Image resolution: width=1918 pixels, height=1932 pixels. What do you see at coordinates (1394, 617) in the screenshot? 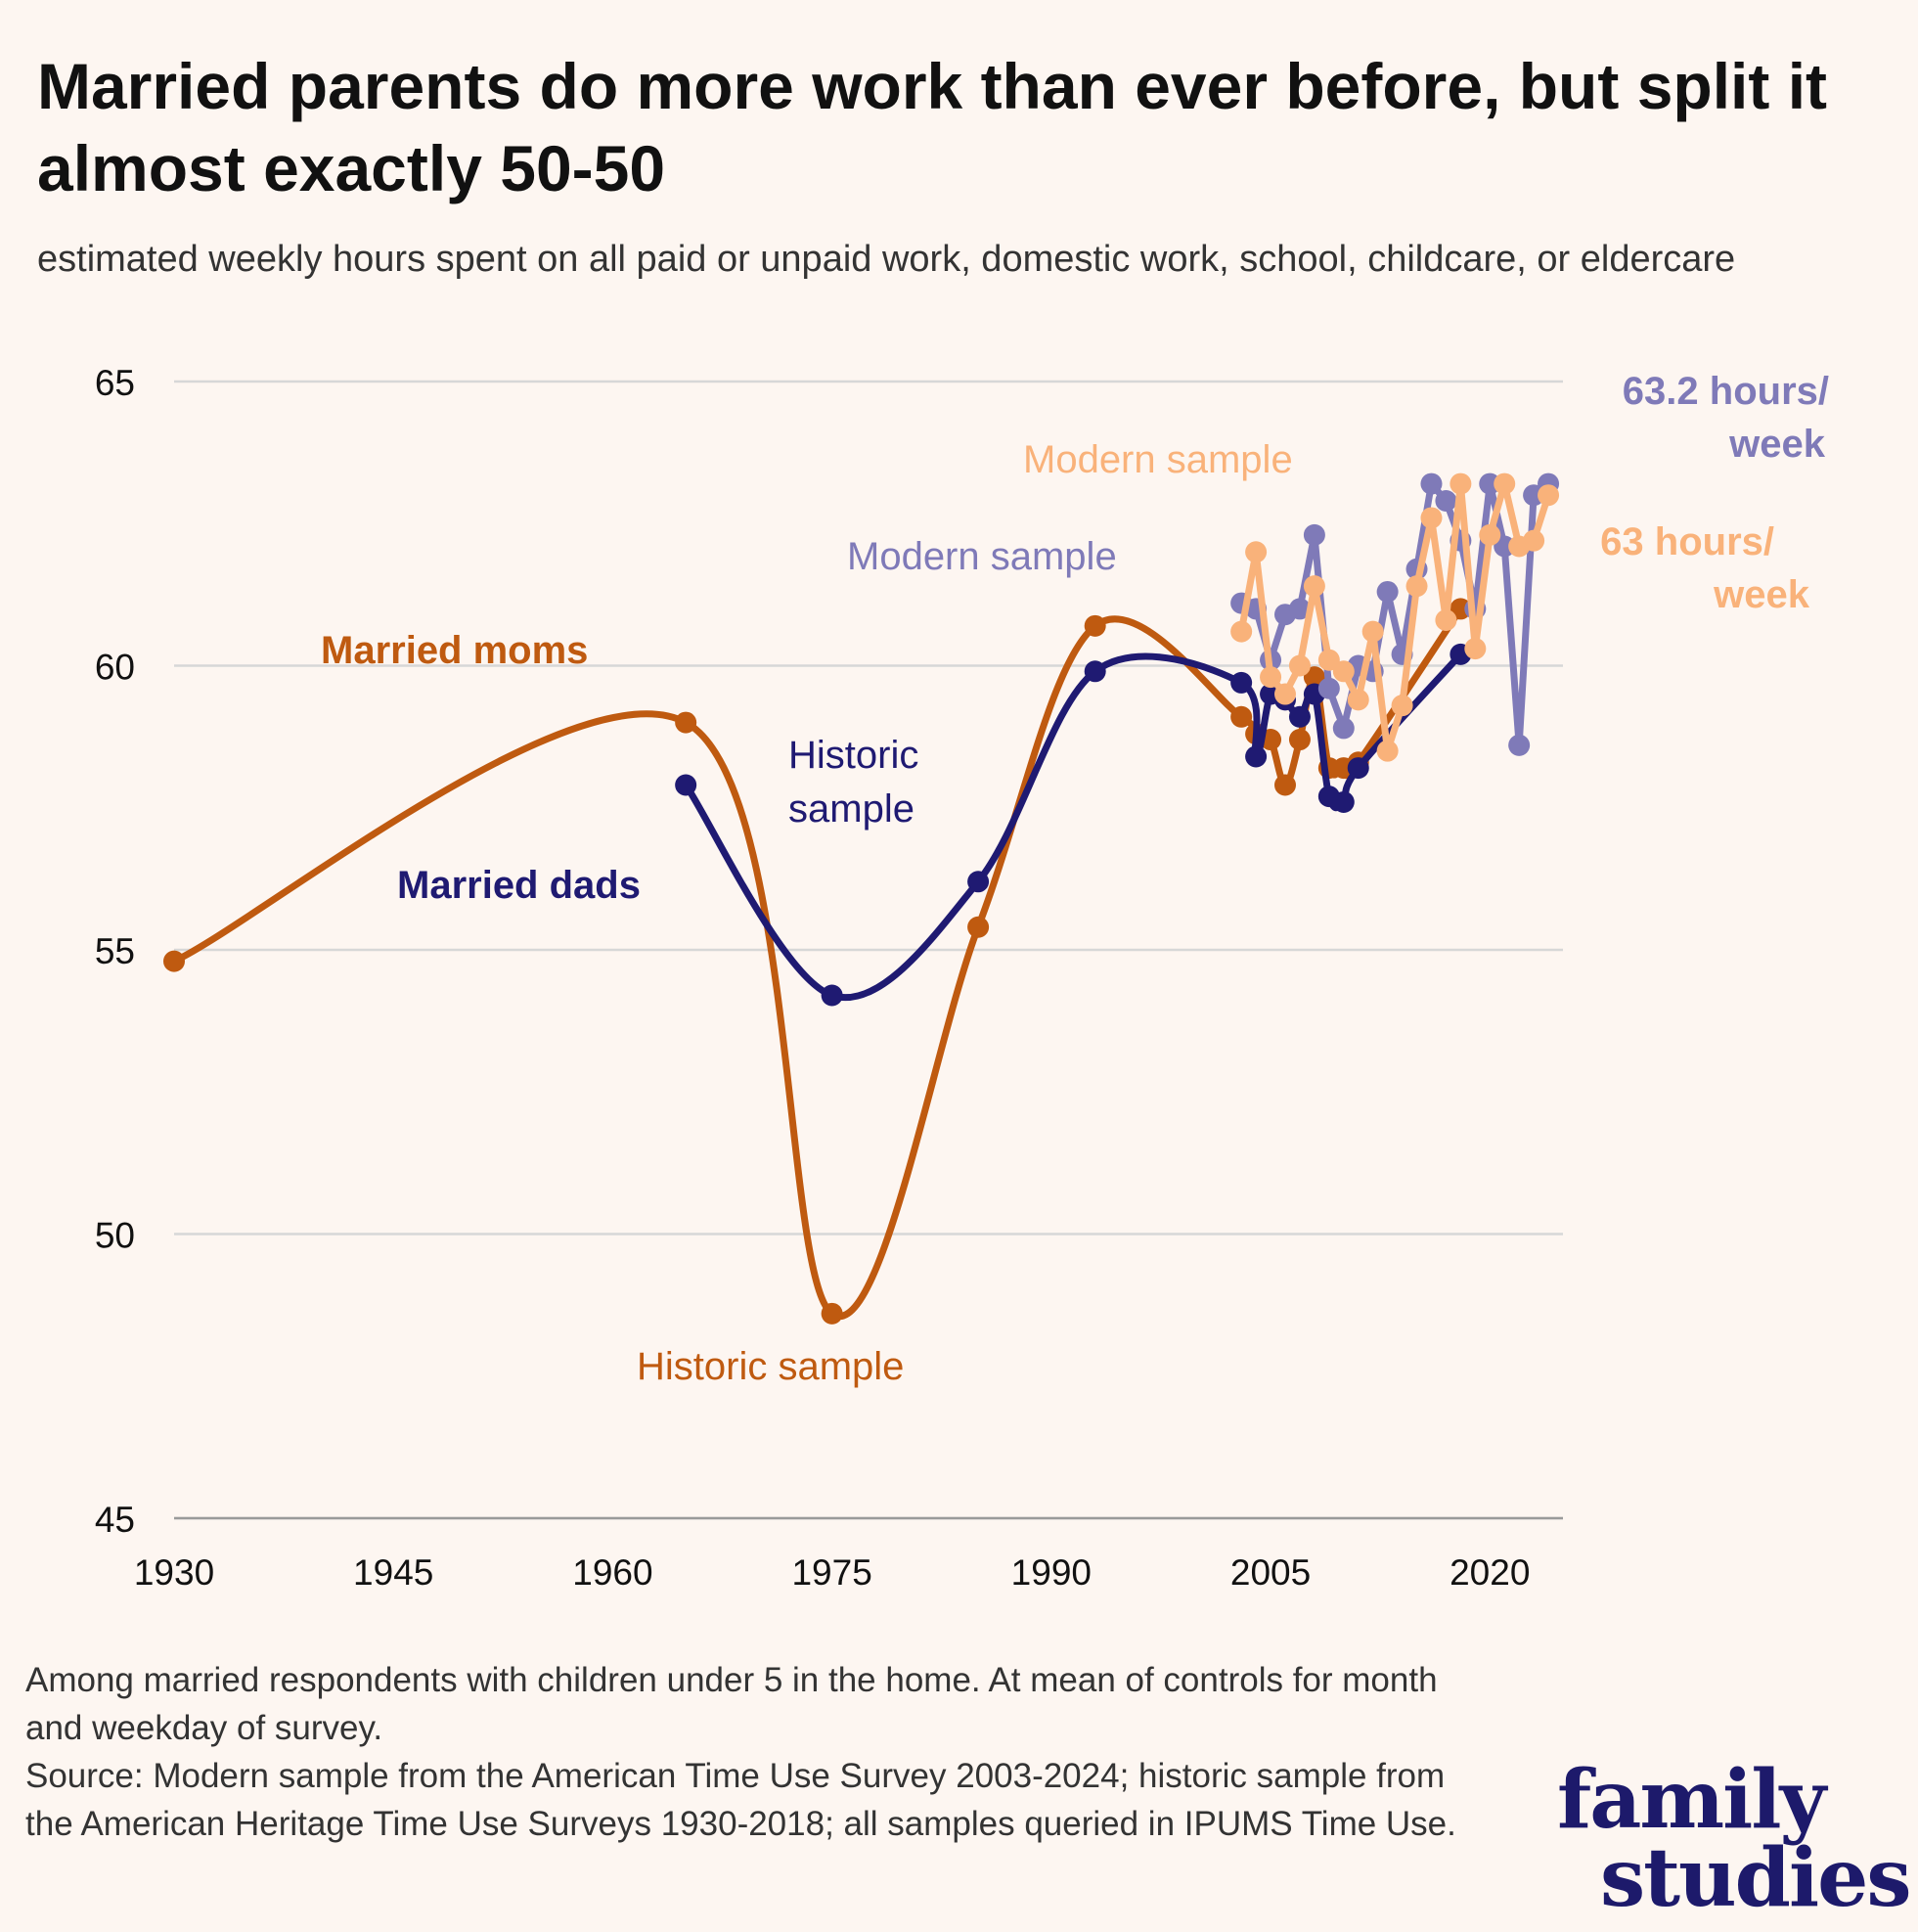
I see `series-line-married-moms-modern-sample` at bounding box center [1394, 617].